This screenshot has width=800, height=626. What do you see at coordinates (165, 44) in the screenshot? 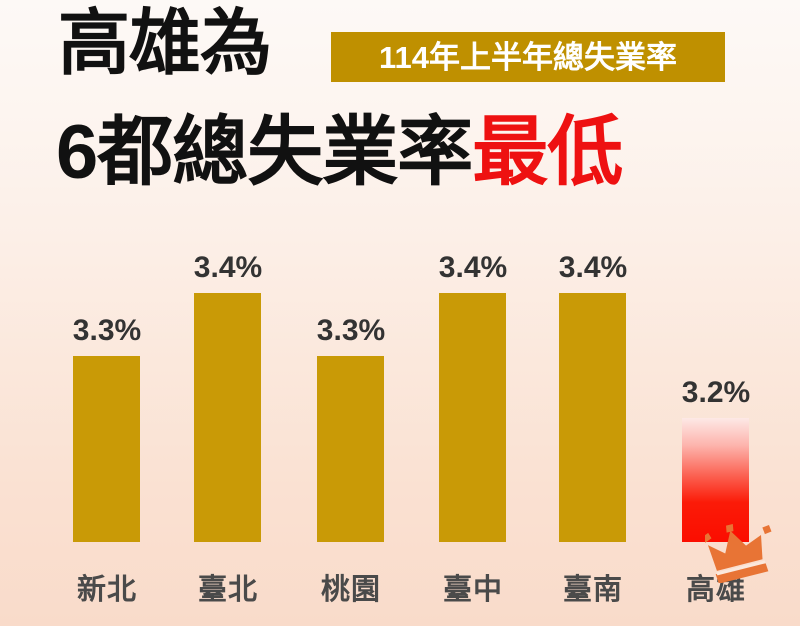
I see `headline-main-text: 高雄為` at bounding box center [165, 44].